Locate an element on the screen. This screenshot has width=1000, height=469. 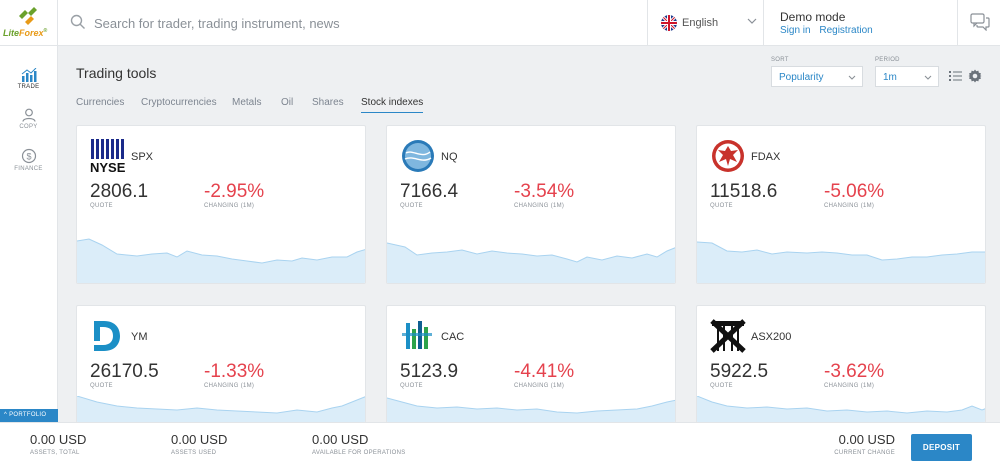
tab-shares: Shares is located at coordinates (328, 102).